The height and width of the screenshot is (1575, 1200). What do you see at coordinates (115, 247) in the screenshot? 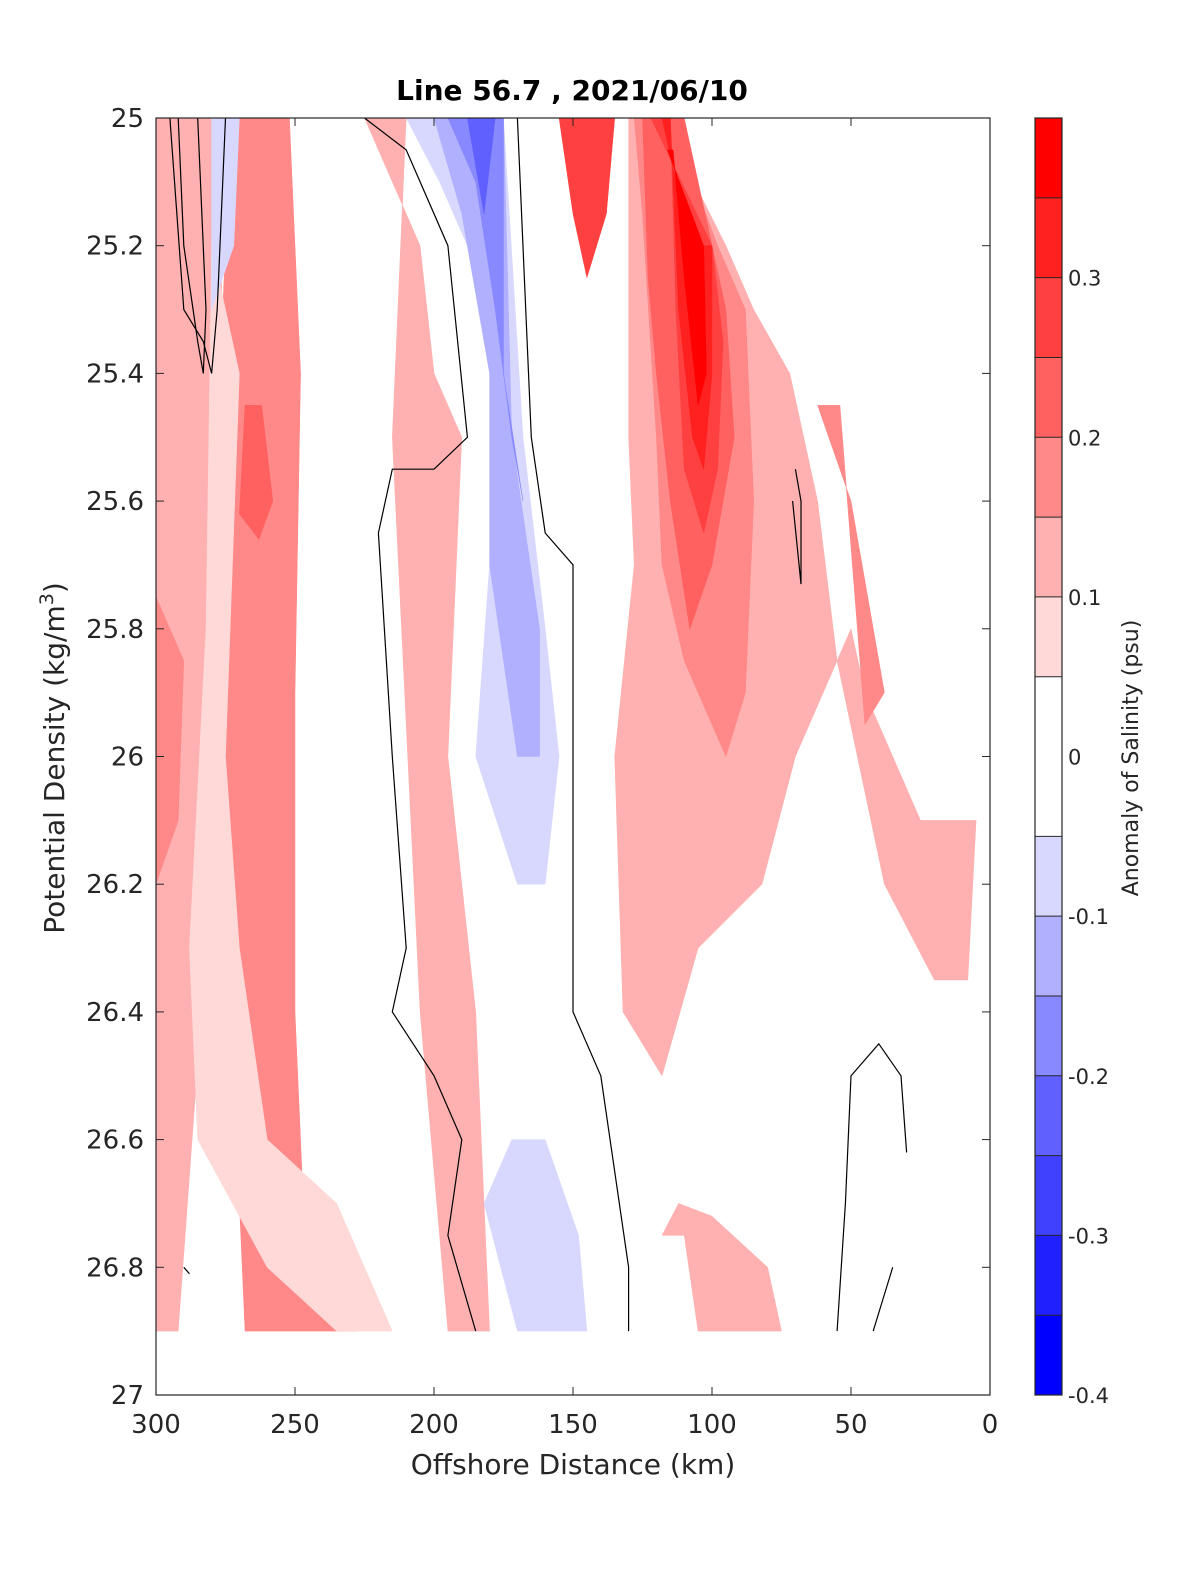
I see `y-tick-label: 25.2` at bounding box center [115, 247].